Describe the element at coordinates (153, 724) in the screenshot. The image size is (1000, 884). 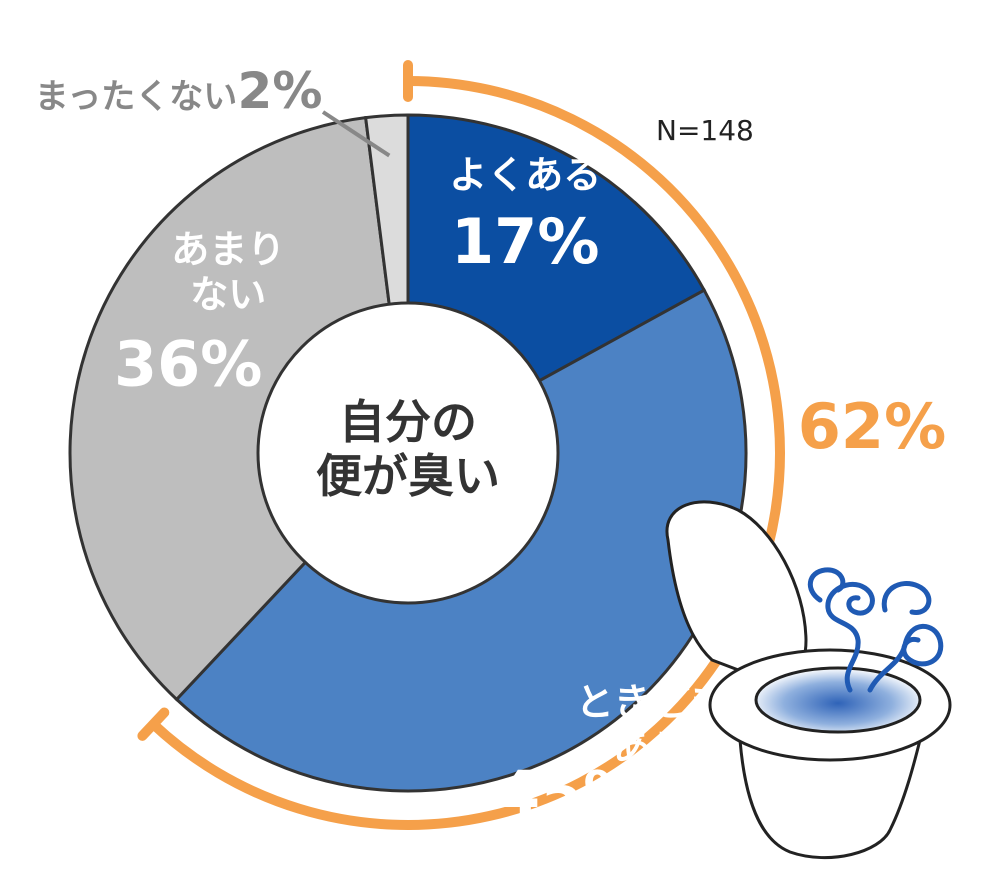
I see `bracket-cap` at that location.